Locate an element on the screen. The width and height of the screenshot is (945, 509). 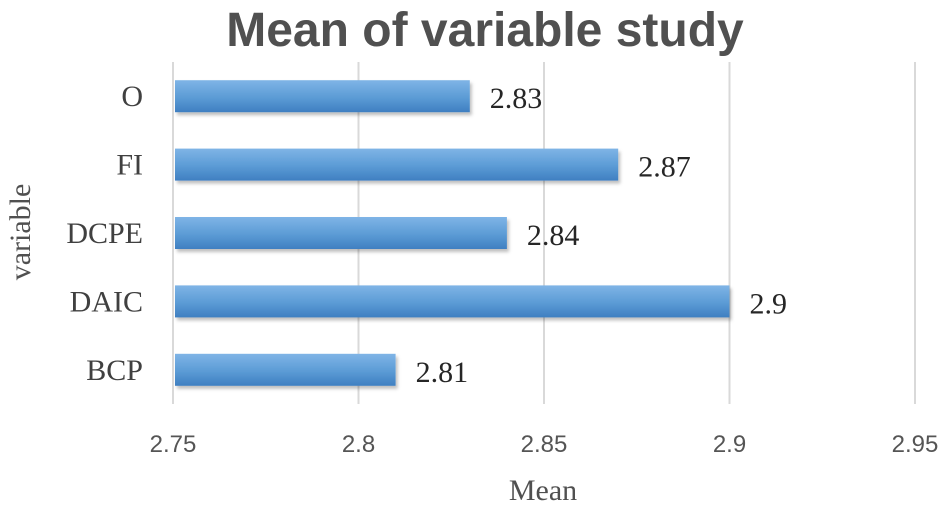
x-tick-label: 2.9 is located at coordinates (729, 444).